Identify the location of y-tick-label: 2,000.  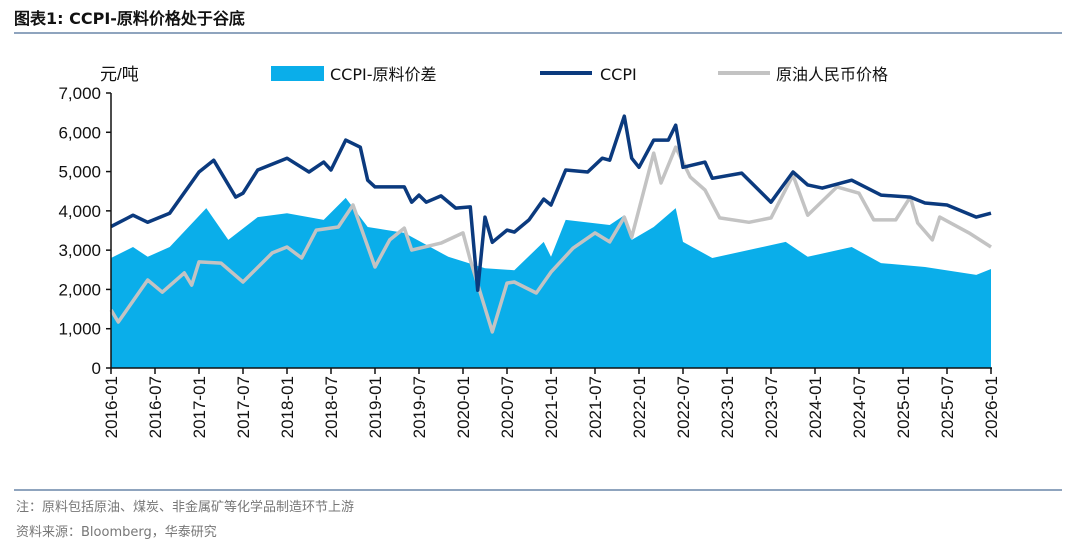
(79, 289).